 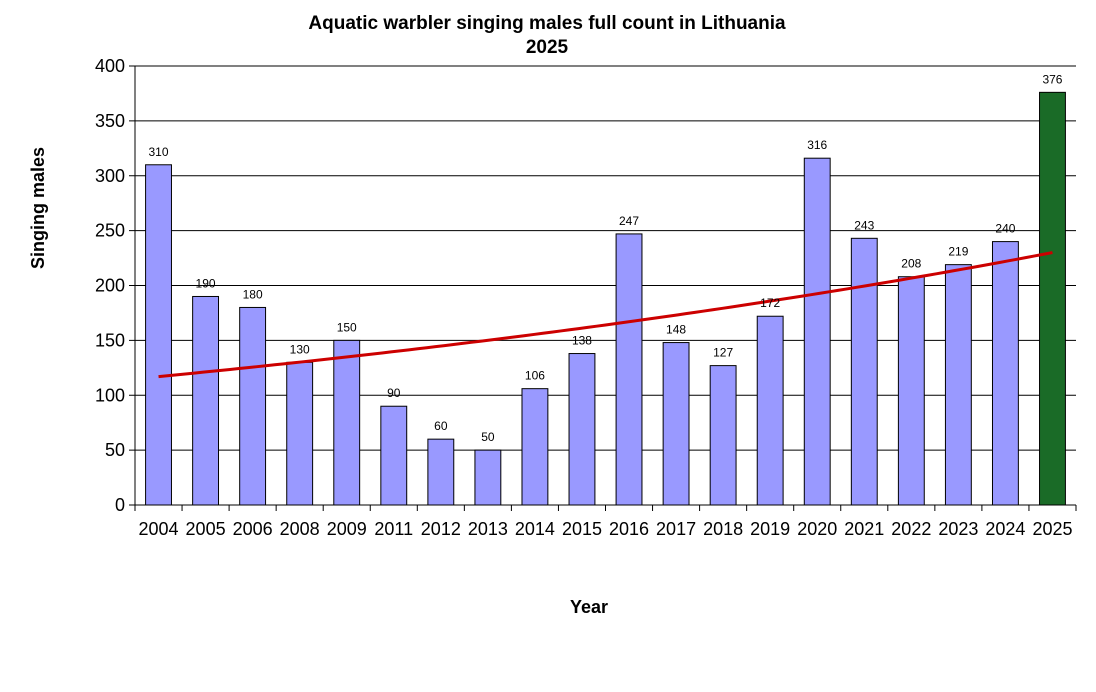 What do you see at coordinates (394, 455) in the screenshot?
I see `bar-2011` at bounding box center [394, 455].